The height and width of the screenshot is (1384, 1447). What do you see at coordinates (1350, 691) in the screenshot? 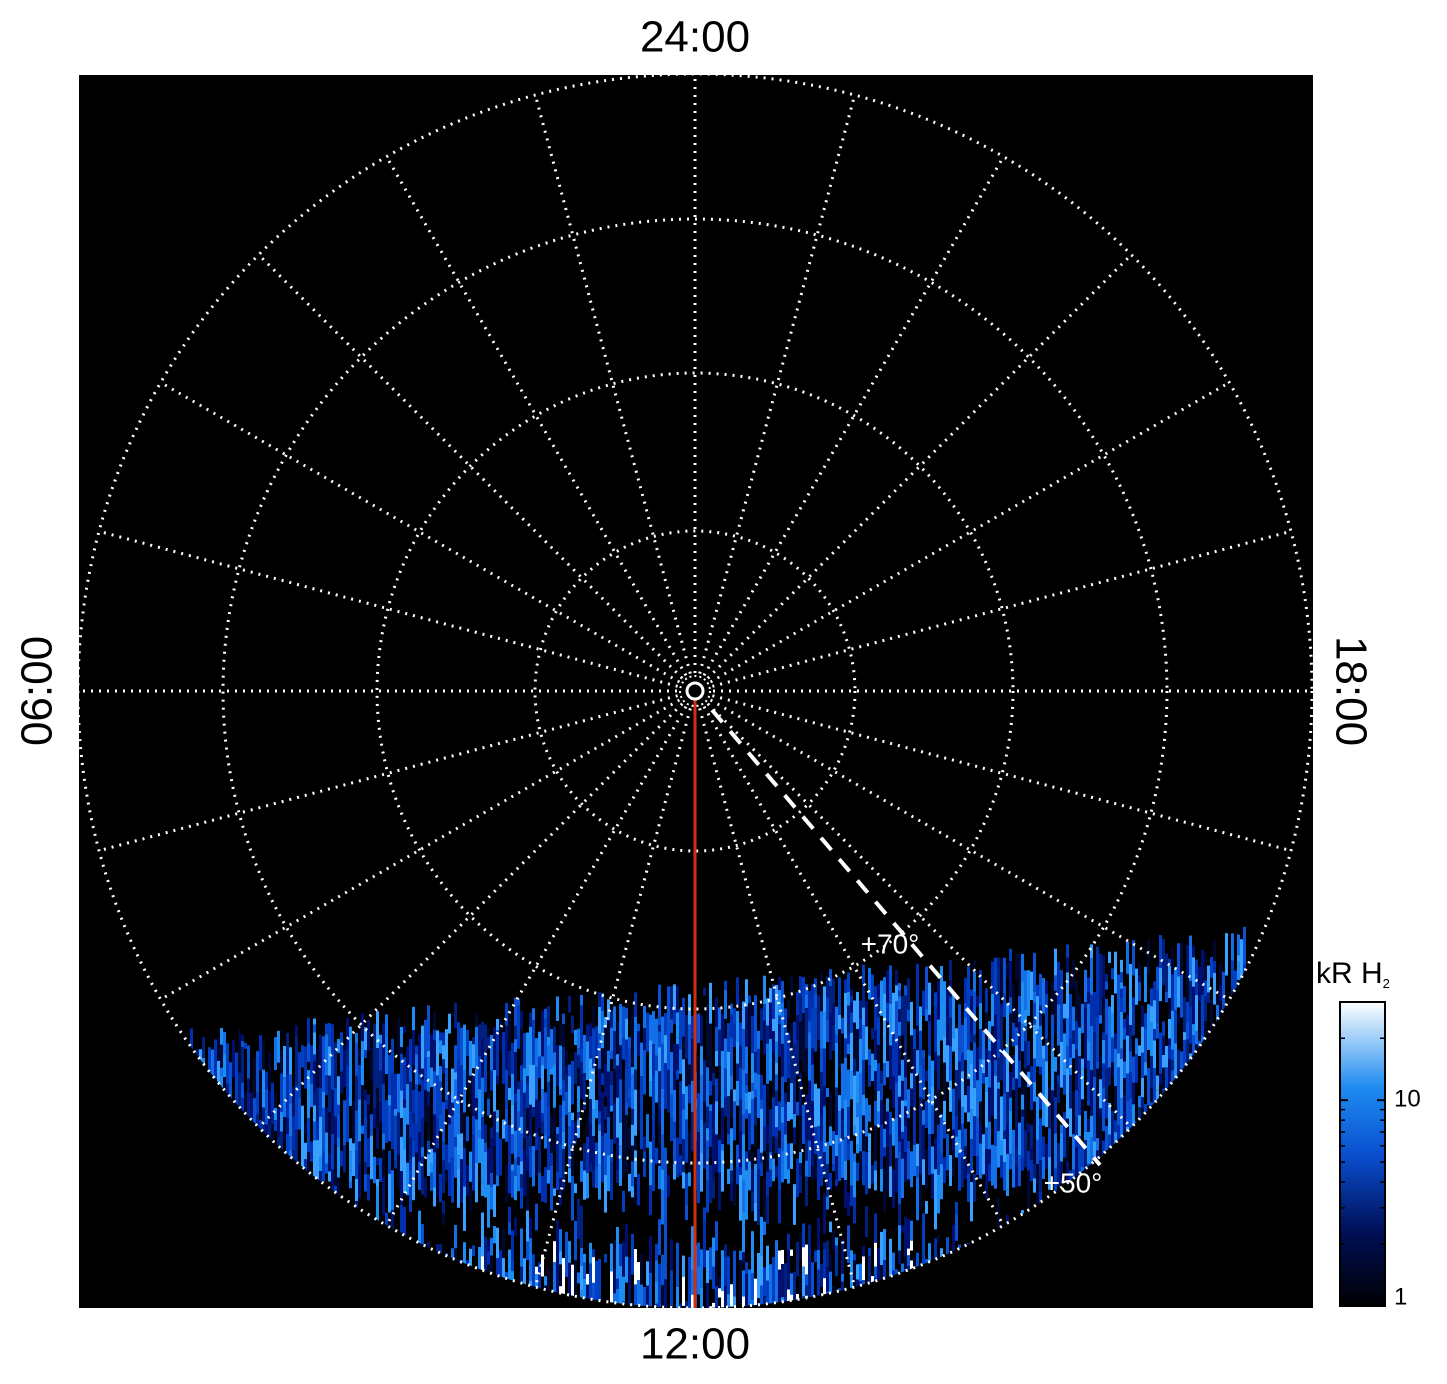
I see `hour-label: 18:00` at bounding box center [1350, 691].